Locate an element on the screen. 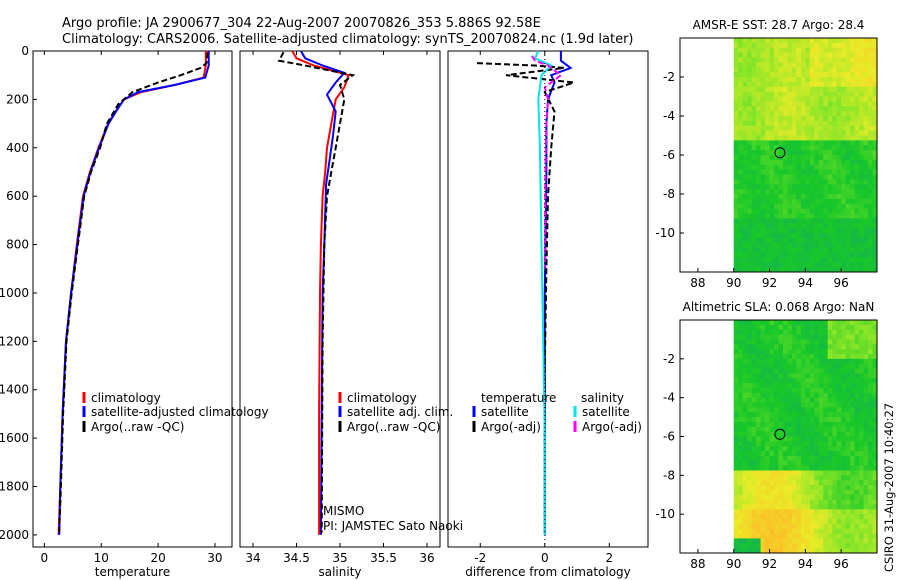 Image resolution: width=900 pixels, height=580 pixels. salinity-legend-item: satellite adj. clim. is located at coordinates (400, 412).